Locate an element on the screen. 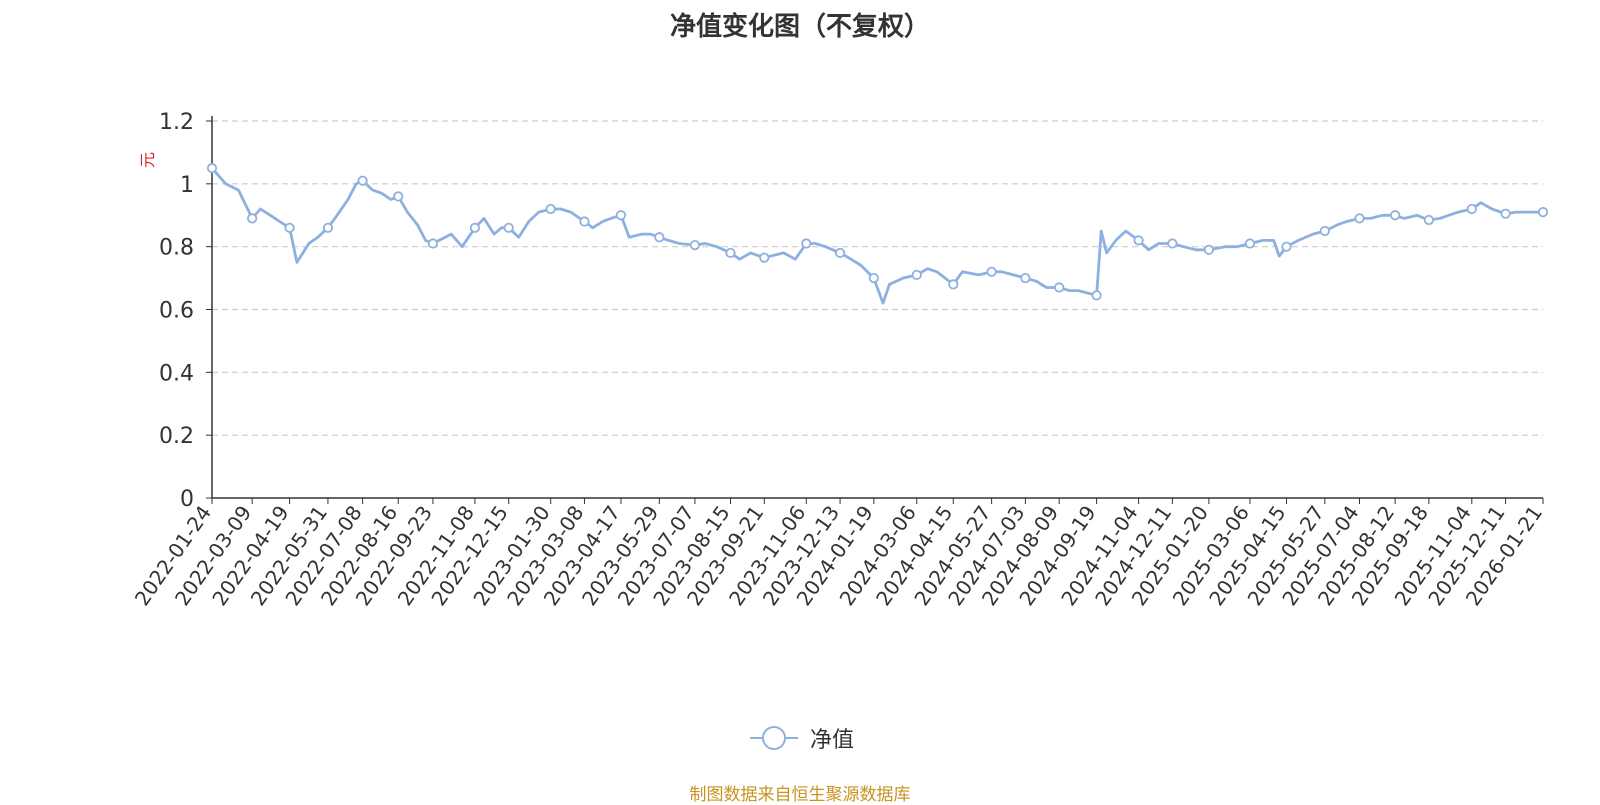  chart-title: 净值变化图（不复权） is located at coordinates (799, 27).